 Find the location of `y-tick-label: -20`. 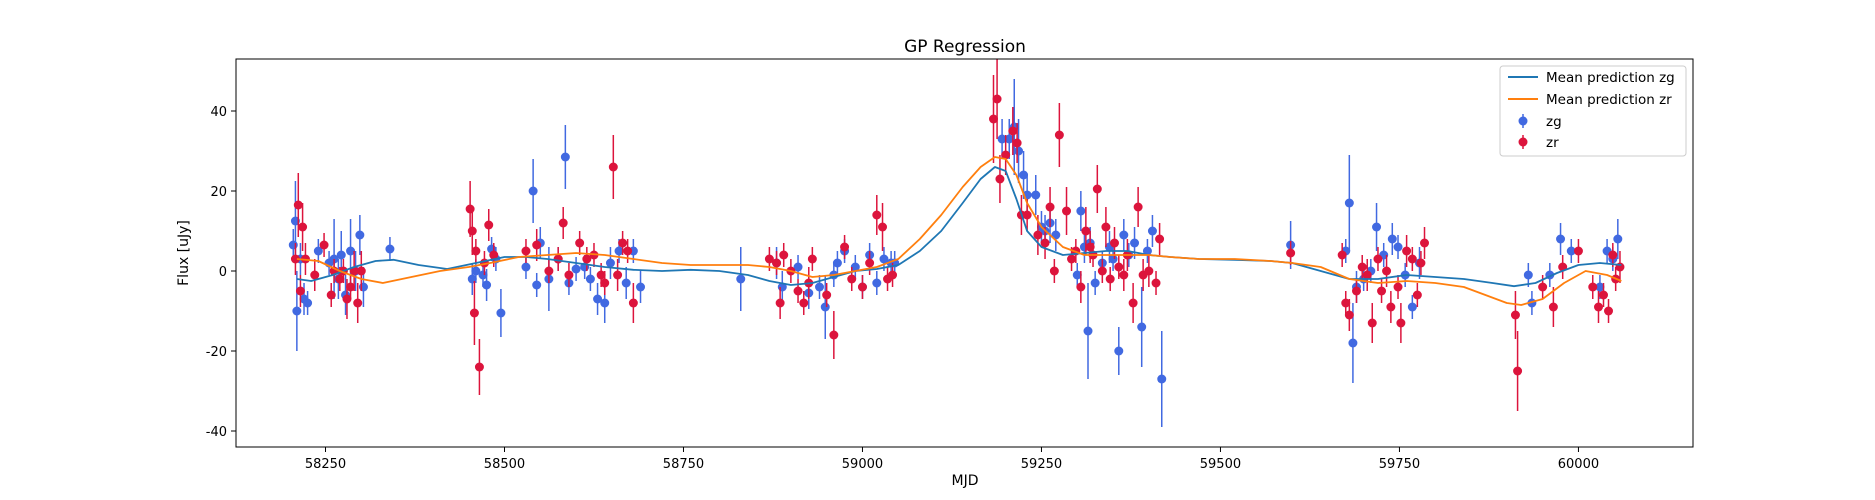

y-tick-label: -20 is located at coordinates (216, 352).